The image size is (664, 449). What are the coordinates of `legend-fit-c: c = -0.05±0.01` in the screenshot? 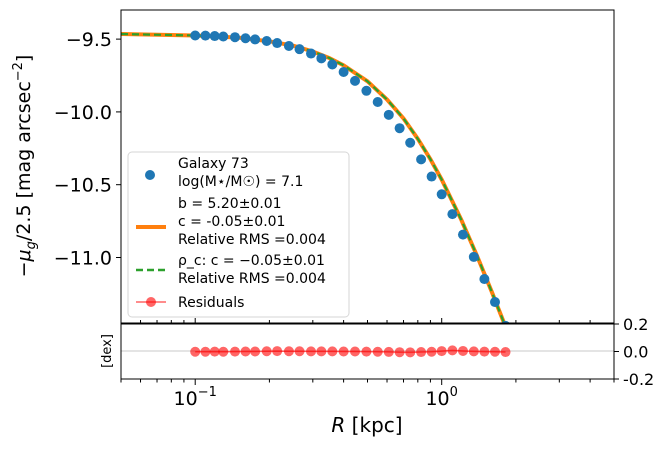 It's located at (231, 222).